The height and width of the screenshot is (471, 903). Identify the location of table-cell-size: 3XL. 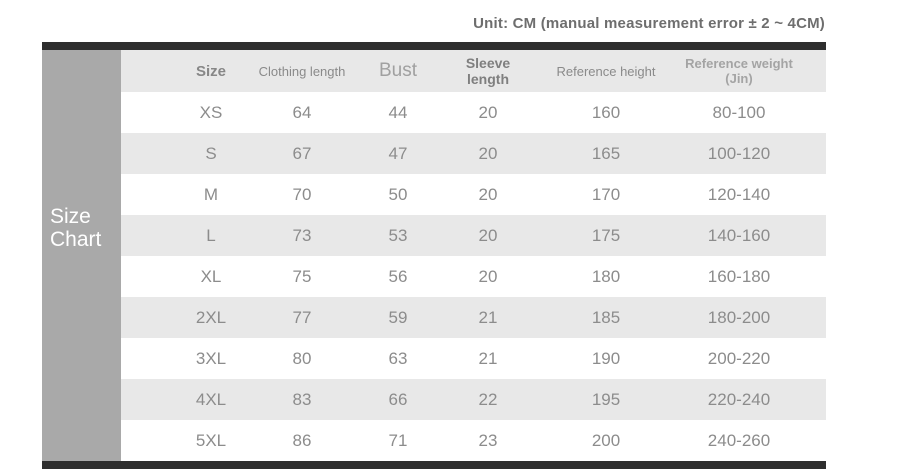
(211, 358).